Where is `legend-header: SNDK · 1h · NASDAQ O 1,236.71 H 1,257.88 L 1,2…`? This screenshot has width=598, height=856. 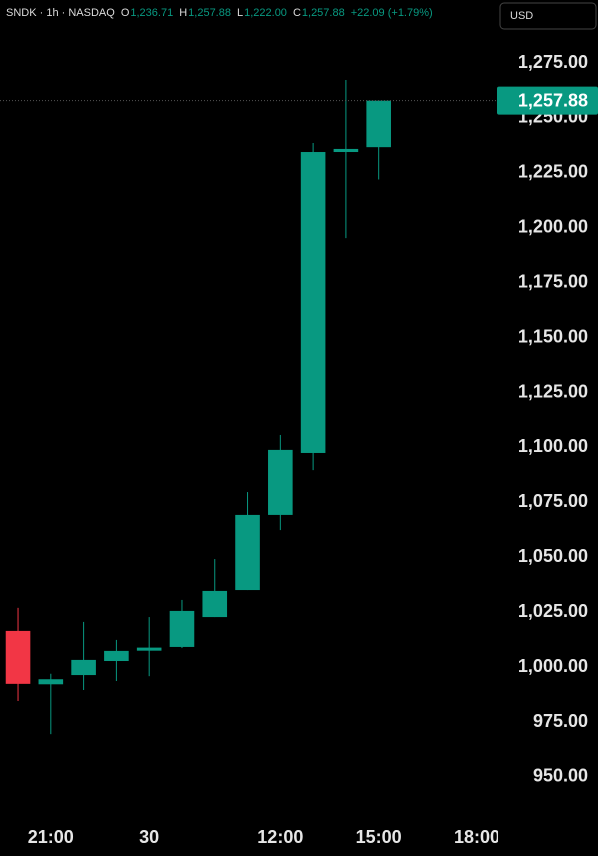
legend-header: SNDK · 1h · NASDAQ O 1,236.71 H 1,257.88 L 1,2… is located at coordinates (219, 13).